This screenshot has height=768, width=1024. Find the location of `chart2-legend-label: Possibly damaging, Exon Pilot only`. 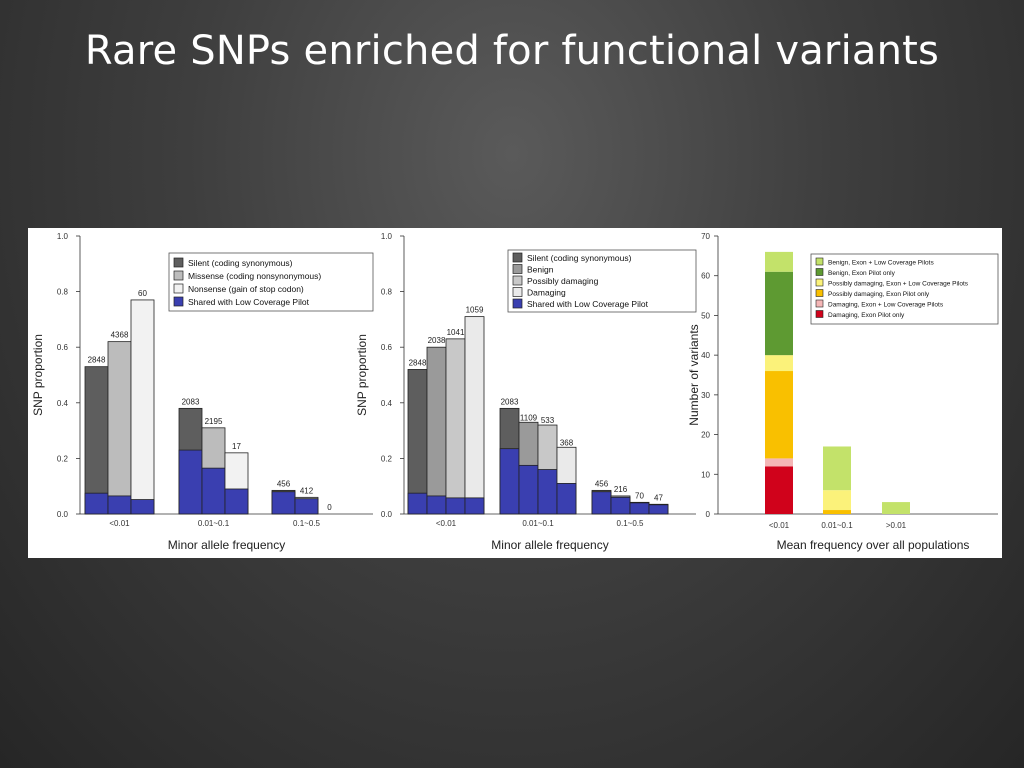

chart2-legend-label: Possibly damaging, Exon Pilot only is located at coordinates (879, 294).